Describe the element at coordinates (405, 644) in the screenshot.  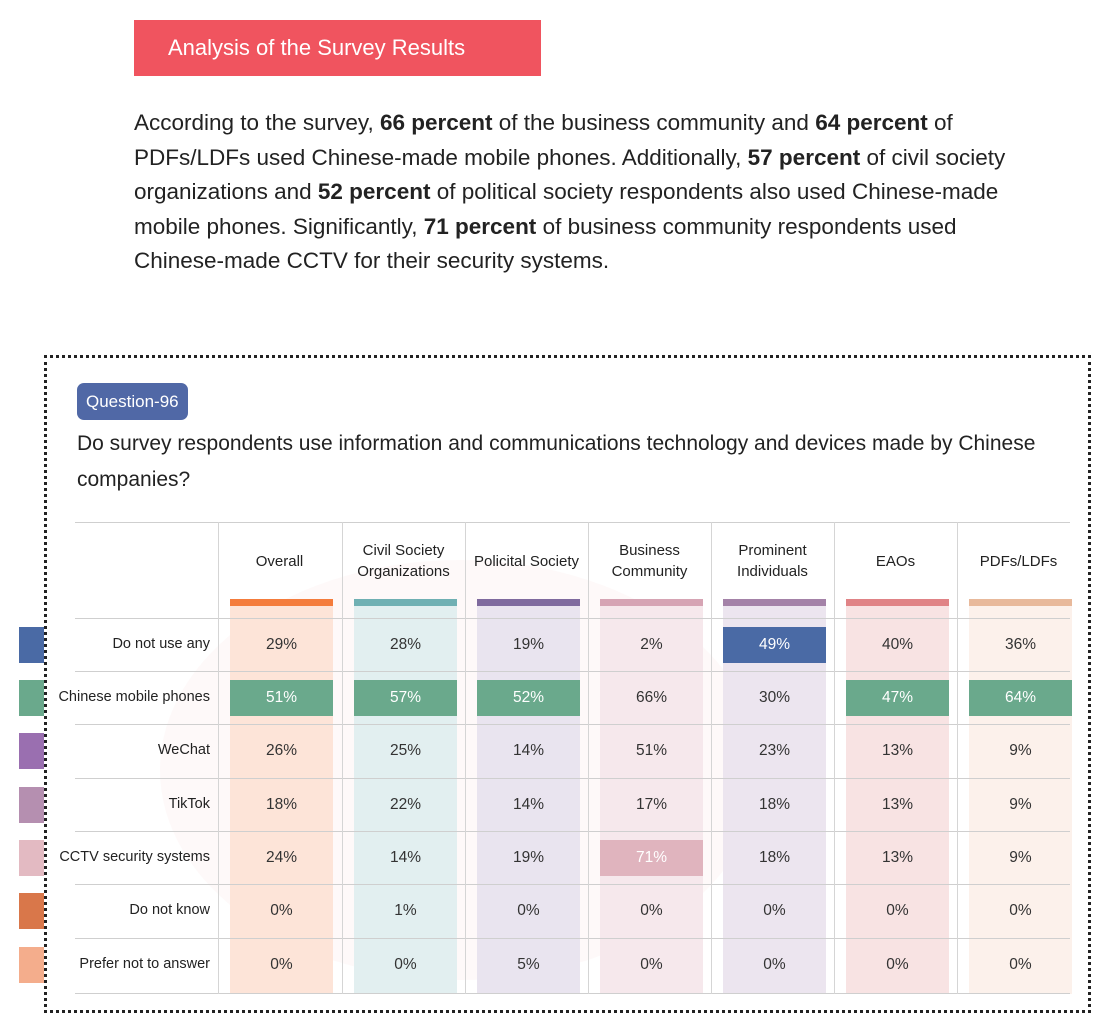
I see `table-cell: 28%` at that location.